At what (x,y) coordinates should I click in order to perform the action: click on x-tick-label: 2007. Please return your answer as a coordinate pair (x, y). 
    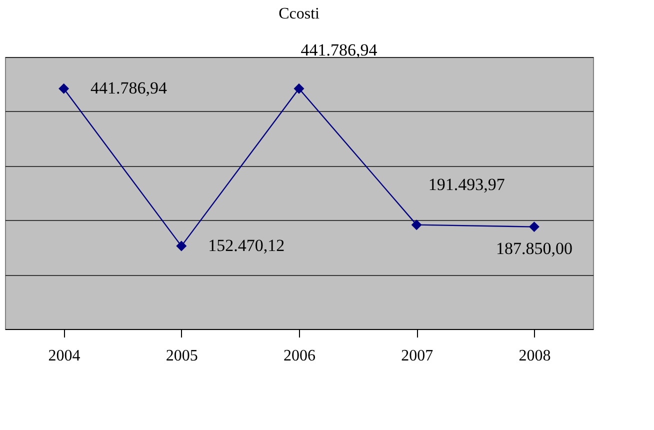
    Looking at the image, I should click on (417, 356).